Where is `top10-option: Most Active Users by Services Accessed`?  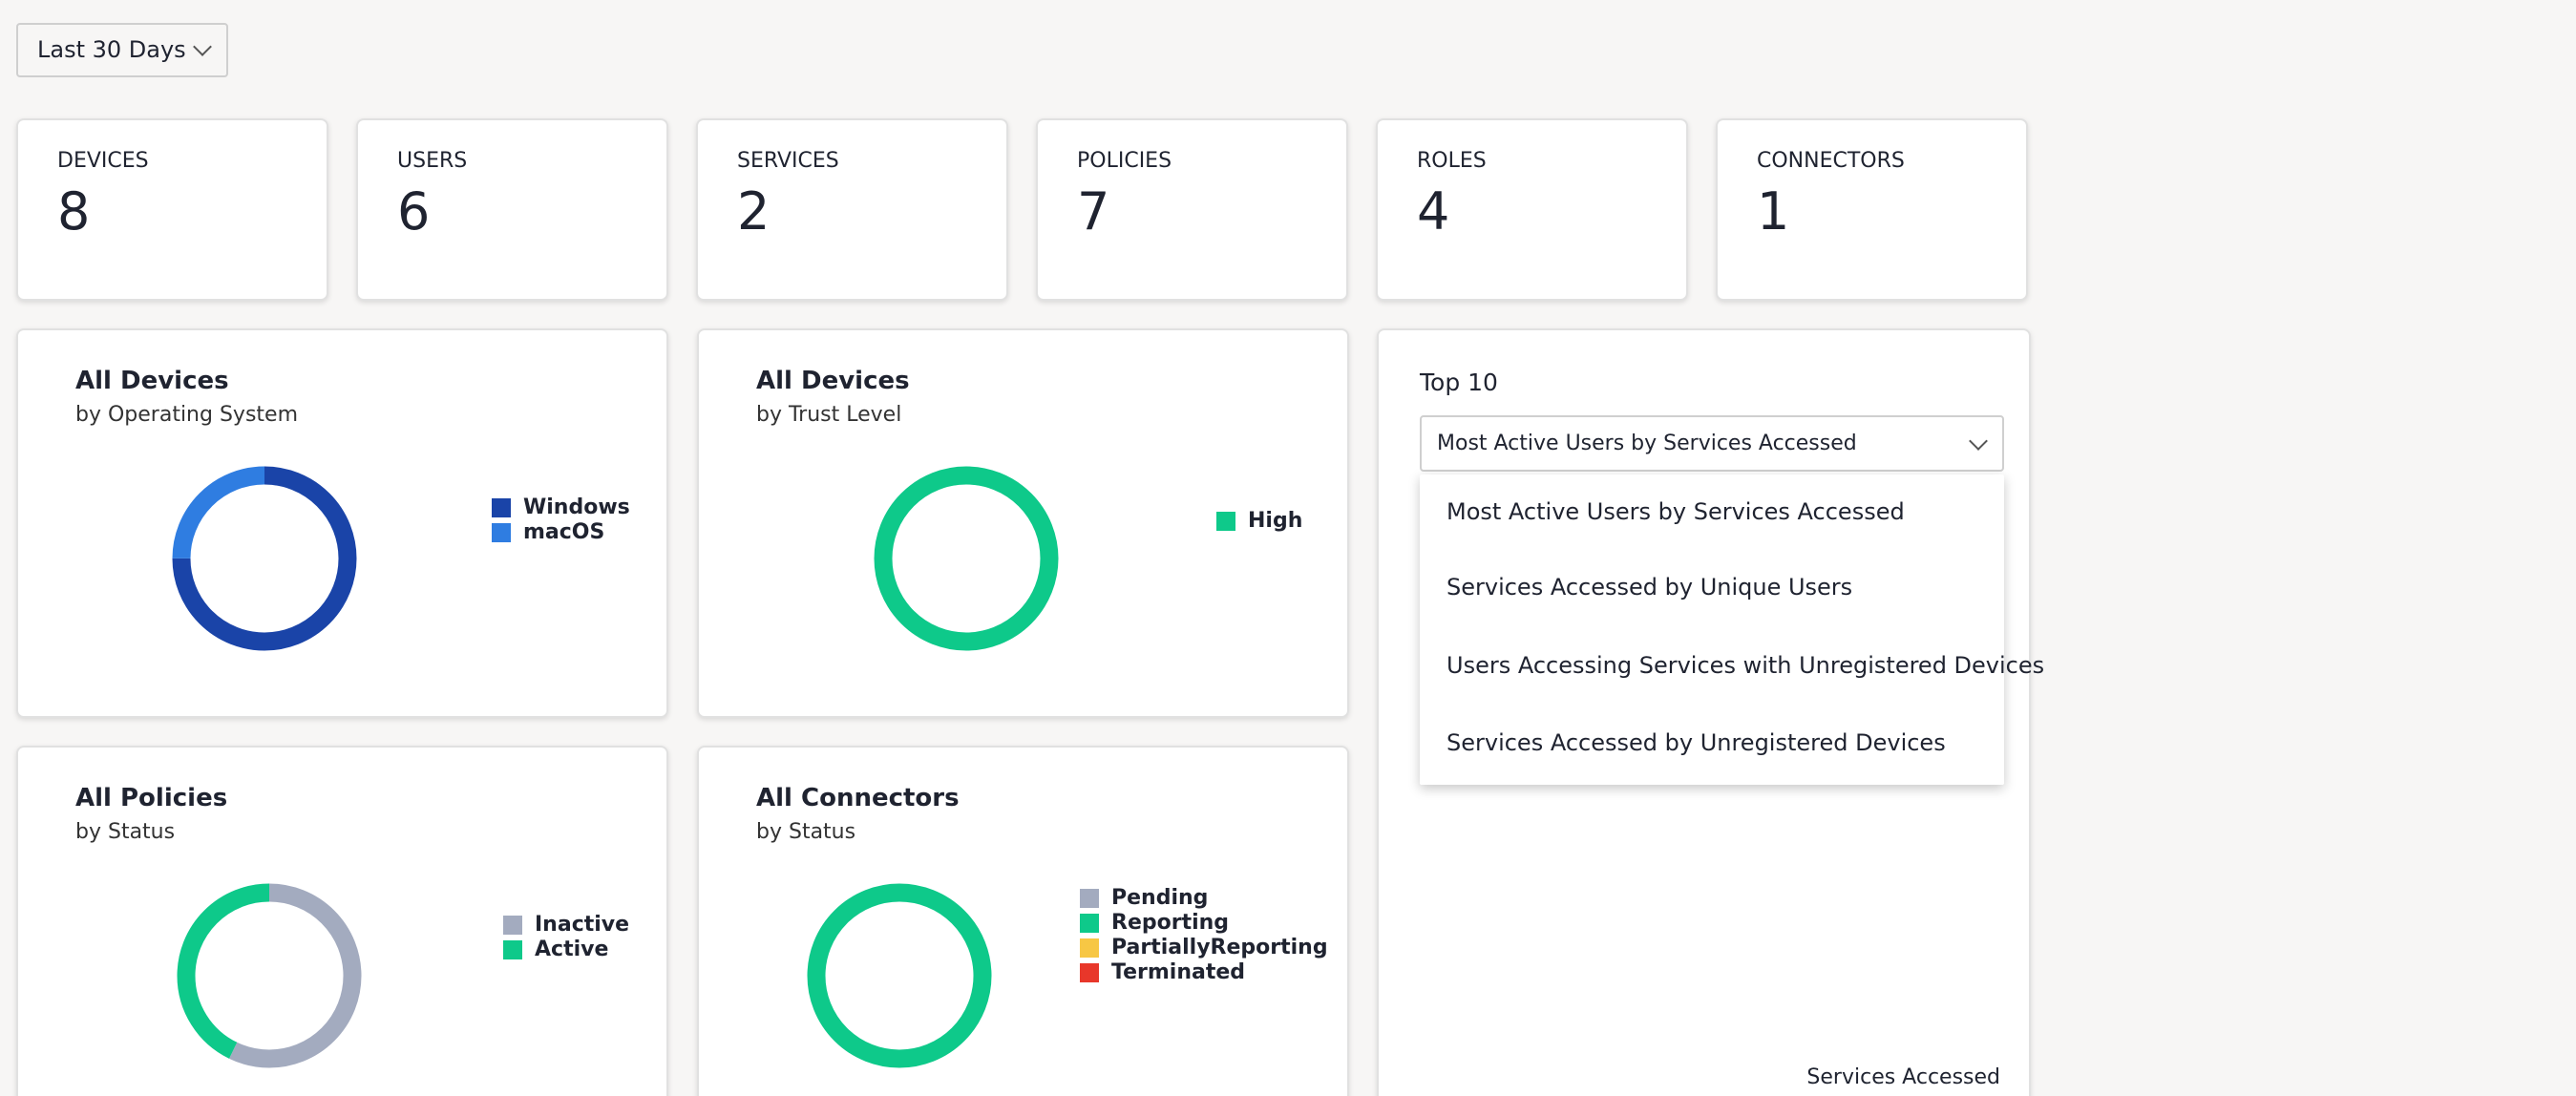
top10-option: Most Active Users by Services Accessed is located at coordinates (1675, 512).